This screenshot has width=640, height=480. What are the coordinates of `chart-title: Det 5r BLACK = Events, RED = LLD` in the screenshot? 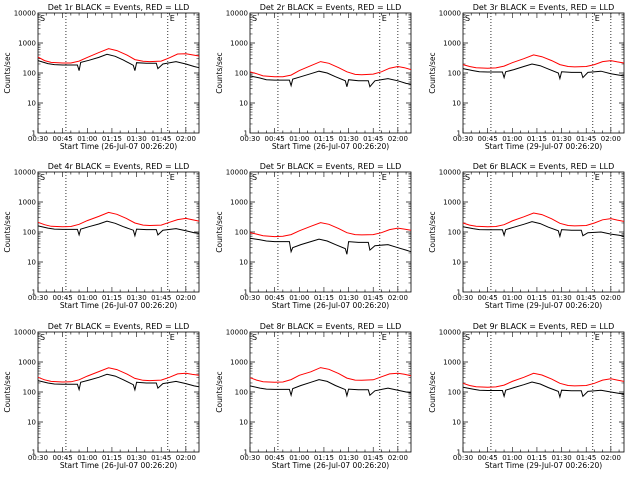 It's located at (331, 166).